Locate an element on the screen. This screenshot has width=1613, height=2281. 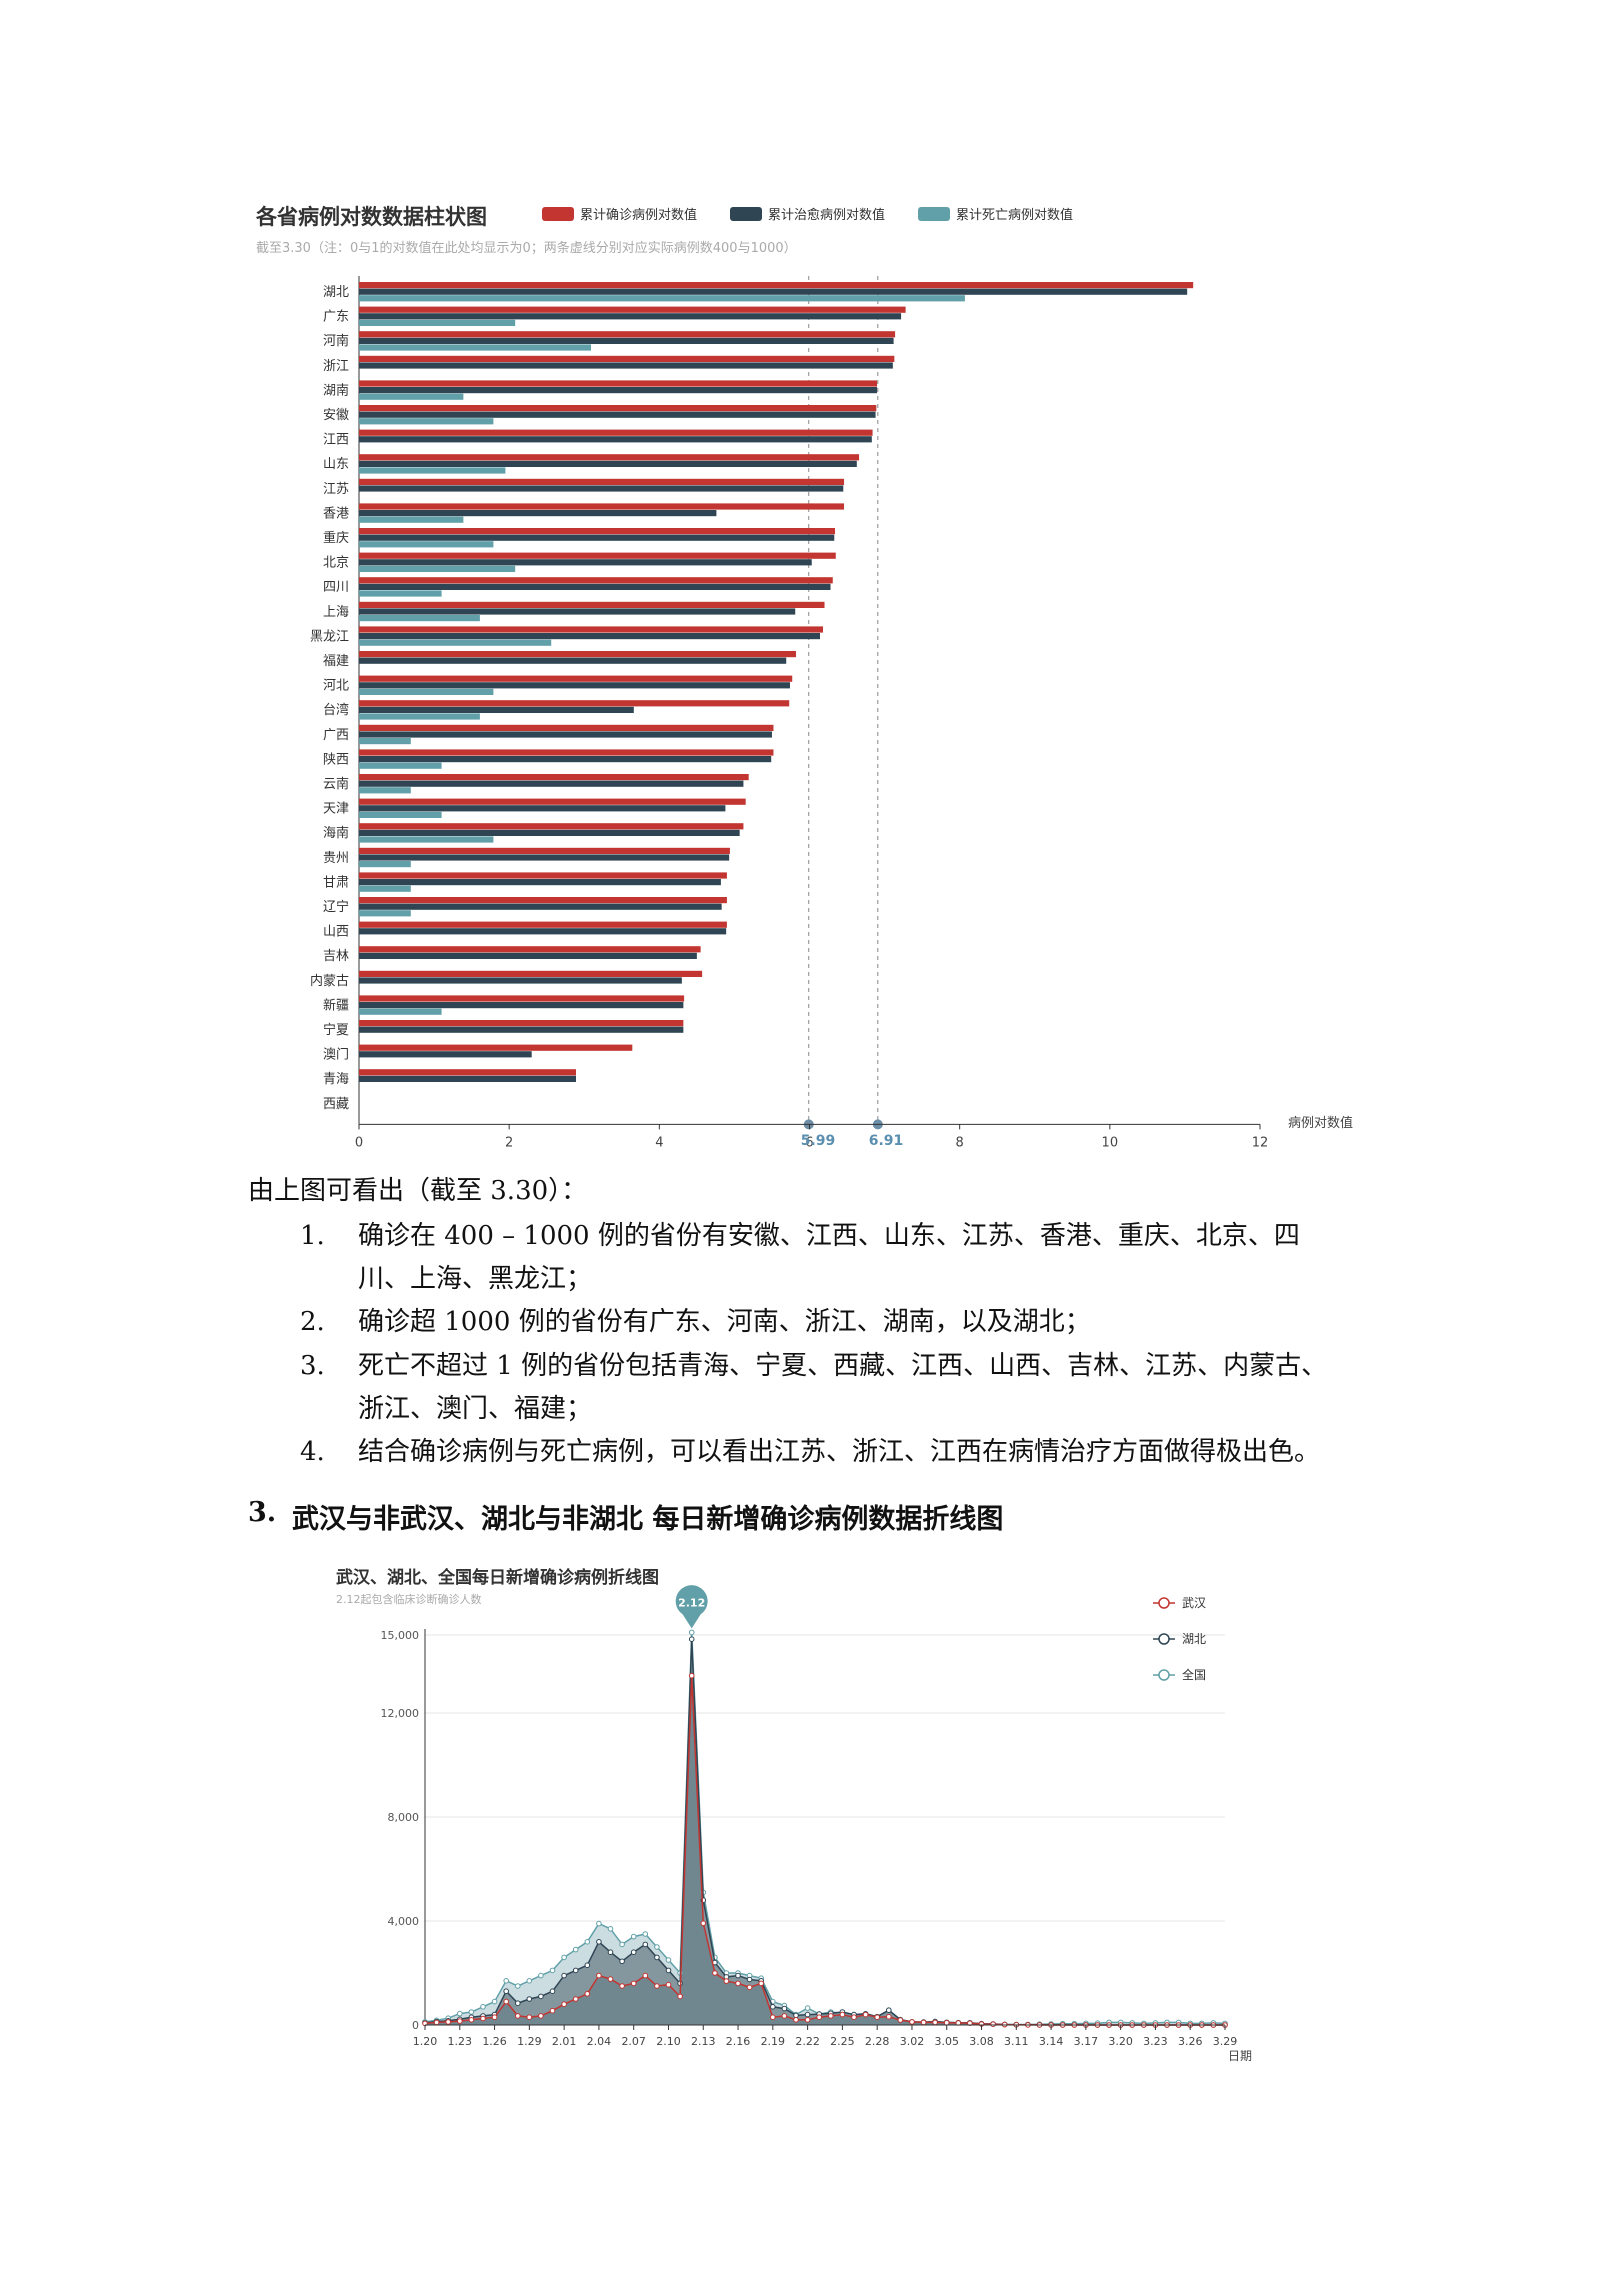
x-tick-label: 8 is located at coordinates (960, 1142).